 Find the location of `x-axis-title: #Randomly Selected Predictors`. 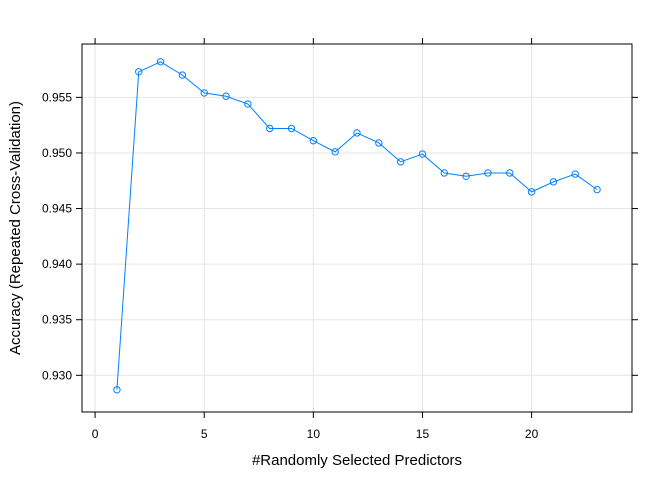

x-axis-title: #Randomly Selected Predictors is located at coordinates (357, 460).